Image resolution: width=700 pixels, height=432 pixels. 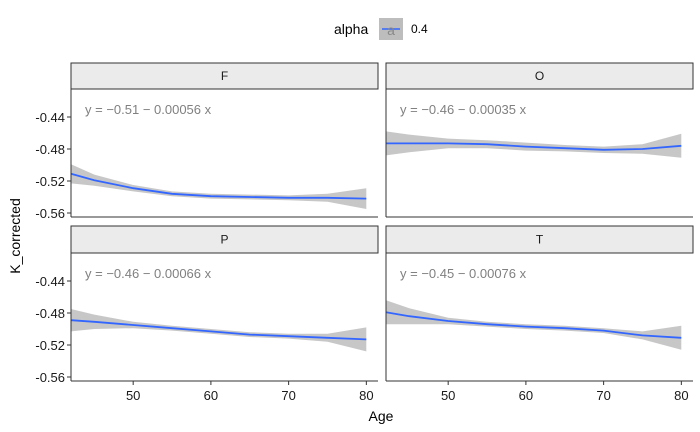 I want to click on strip-label-p: P, so click(x=224, y=240).